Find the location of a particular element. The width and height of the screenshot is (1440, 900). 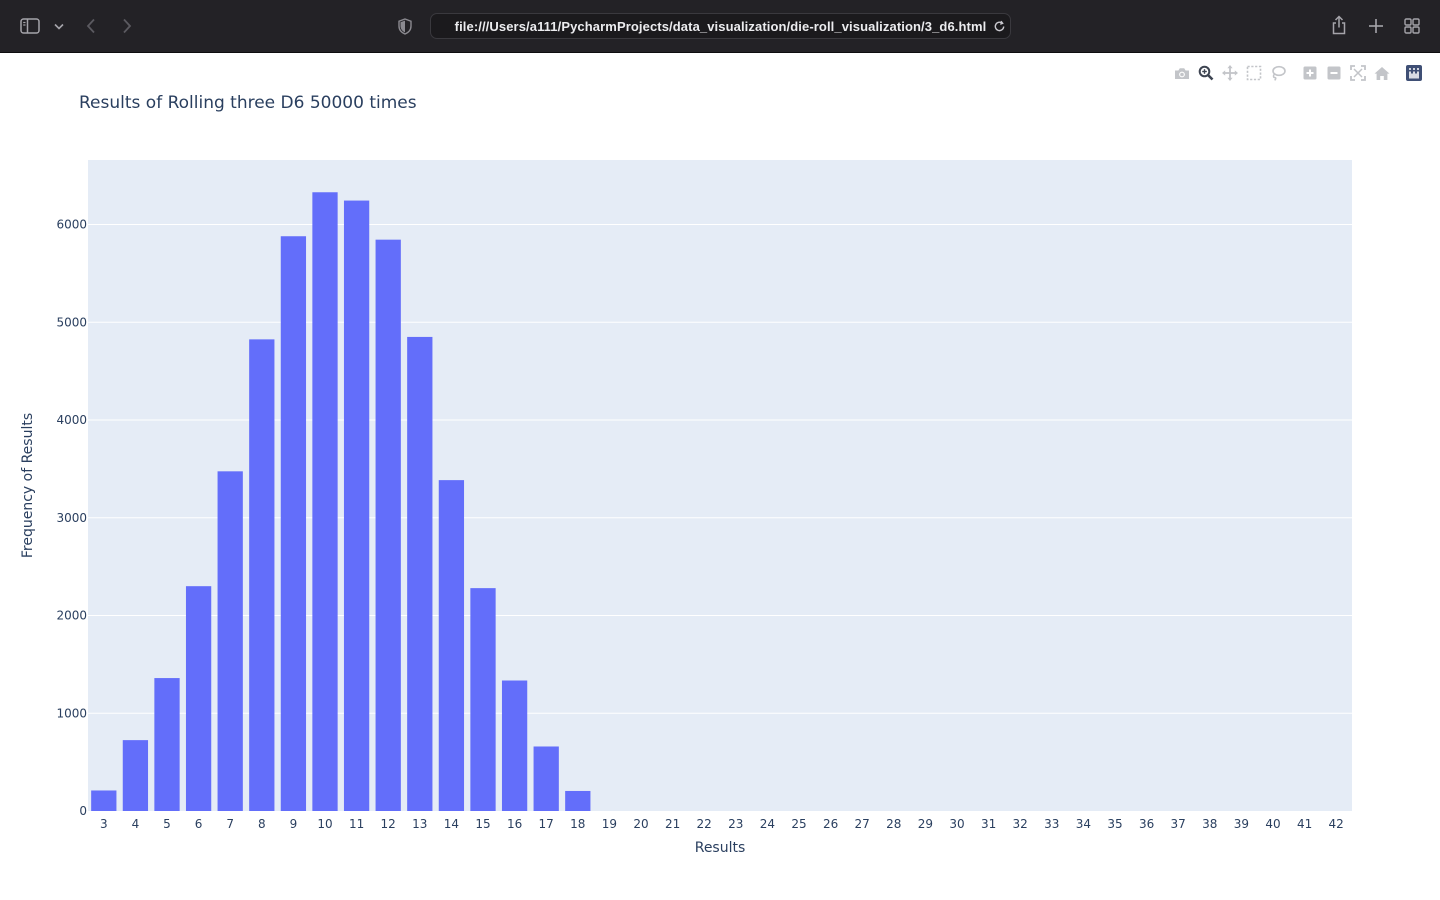

x-tick-label: 7 is located at coordinates (230, 824).